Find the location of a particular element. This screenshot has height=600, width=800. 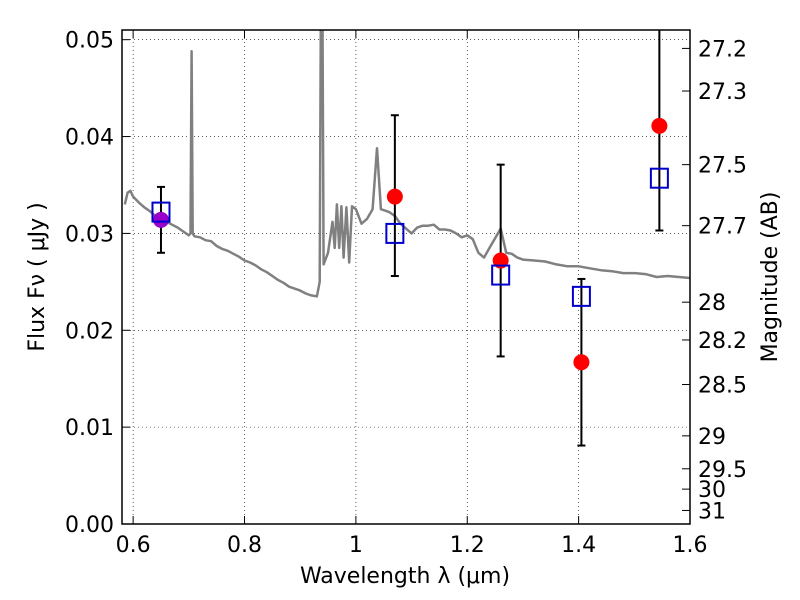

y-axis-right-title: Magnitude (AB) is located at coordinates (770, 277).